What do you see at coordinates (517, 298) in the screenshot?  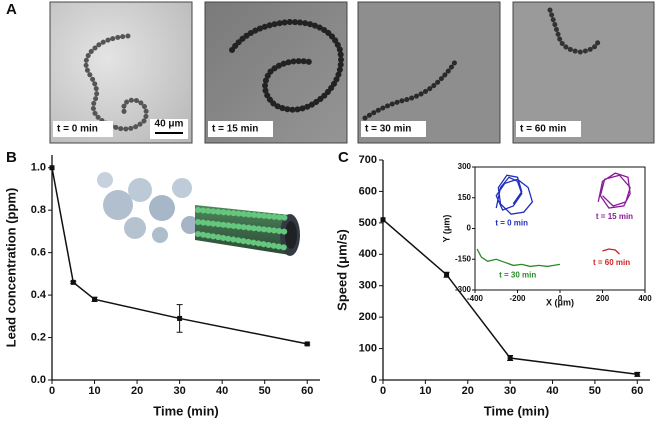 I see `x-tick-label: -200` at bounding box center [517, 298].